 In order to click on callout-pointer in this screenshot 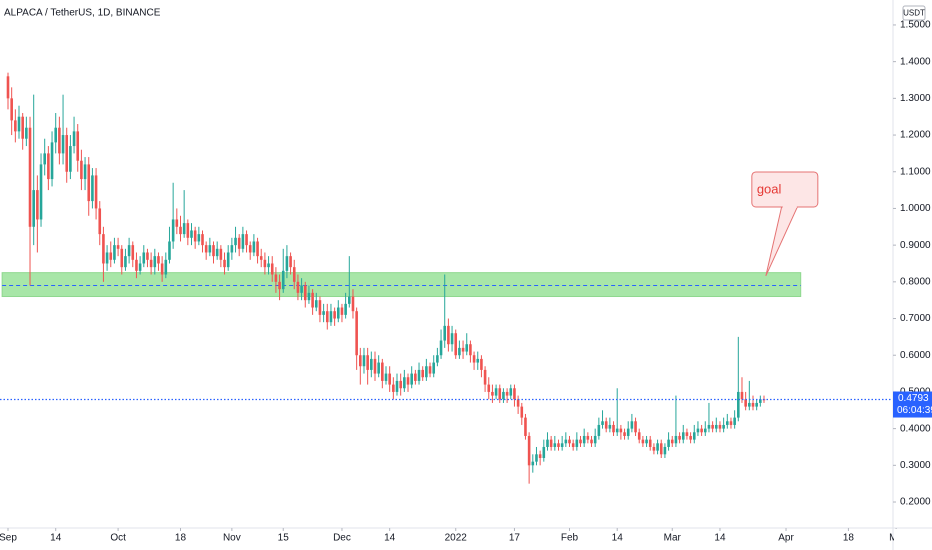, I will do `click(782, 241)`.